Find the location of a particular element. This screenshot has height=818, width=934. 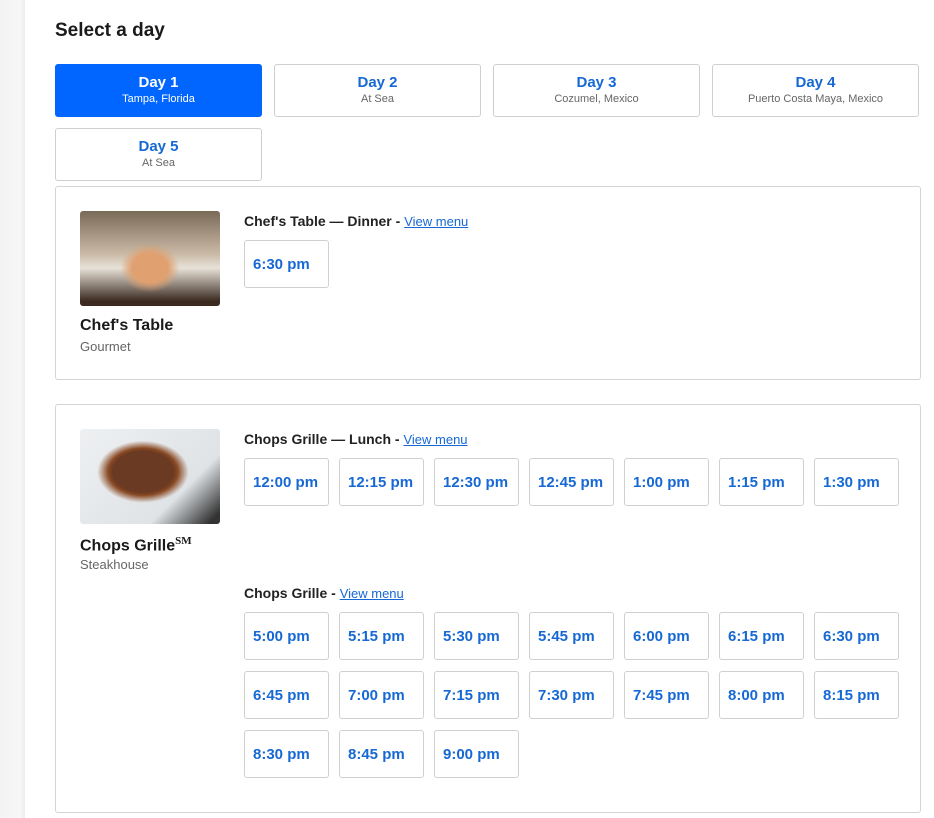

restaurant-name: Chops GrilleSM is located at coordinates (136, 545).